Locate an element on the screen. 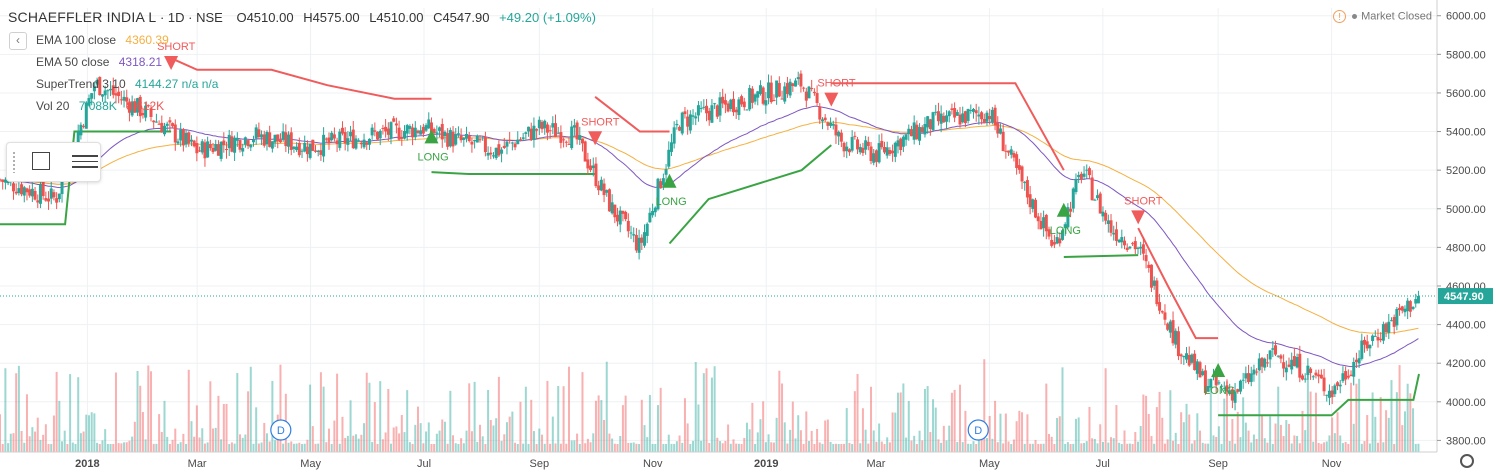  gear-icon is located at coordinates (1467, 461).